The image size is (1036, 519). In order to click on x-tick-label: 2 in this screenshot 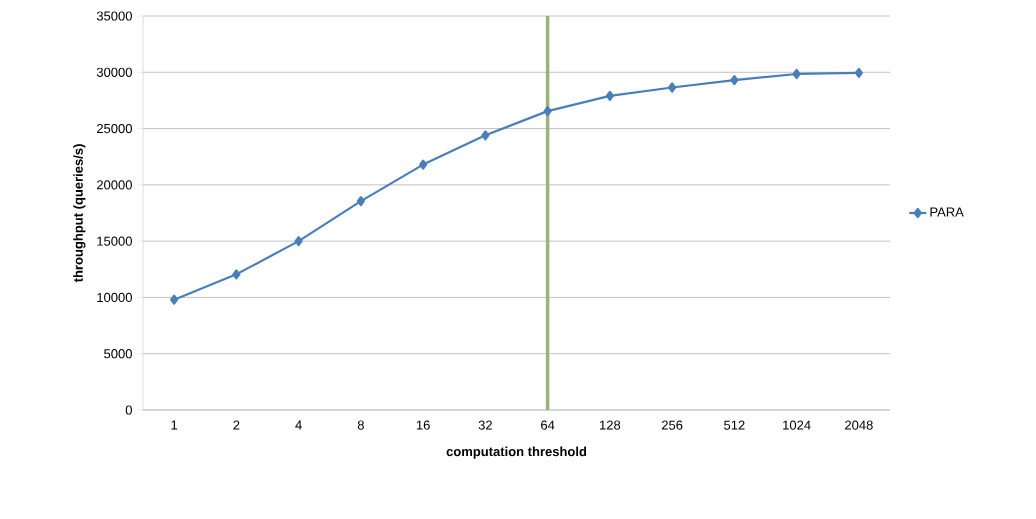, I will do `click(236, 425)`.